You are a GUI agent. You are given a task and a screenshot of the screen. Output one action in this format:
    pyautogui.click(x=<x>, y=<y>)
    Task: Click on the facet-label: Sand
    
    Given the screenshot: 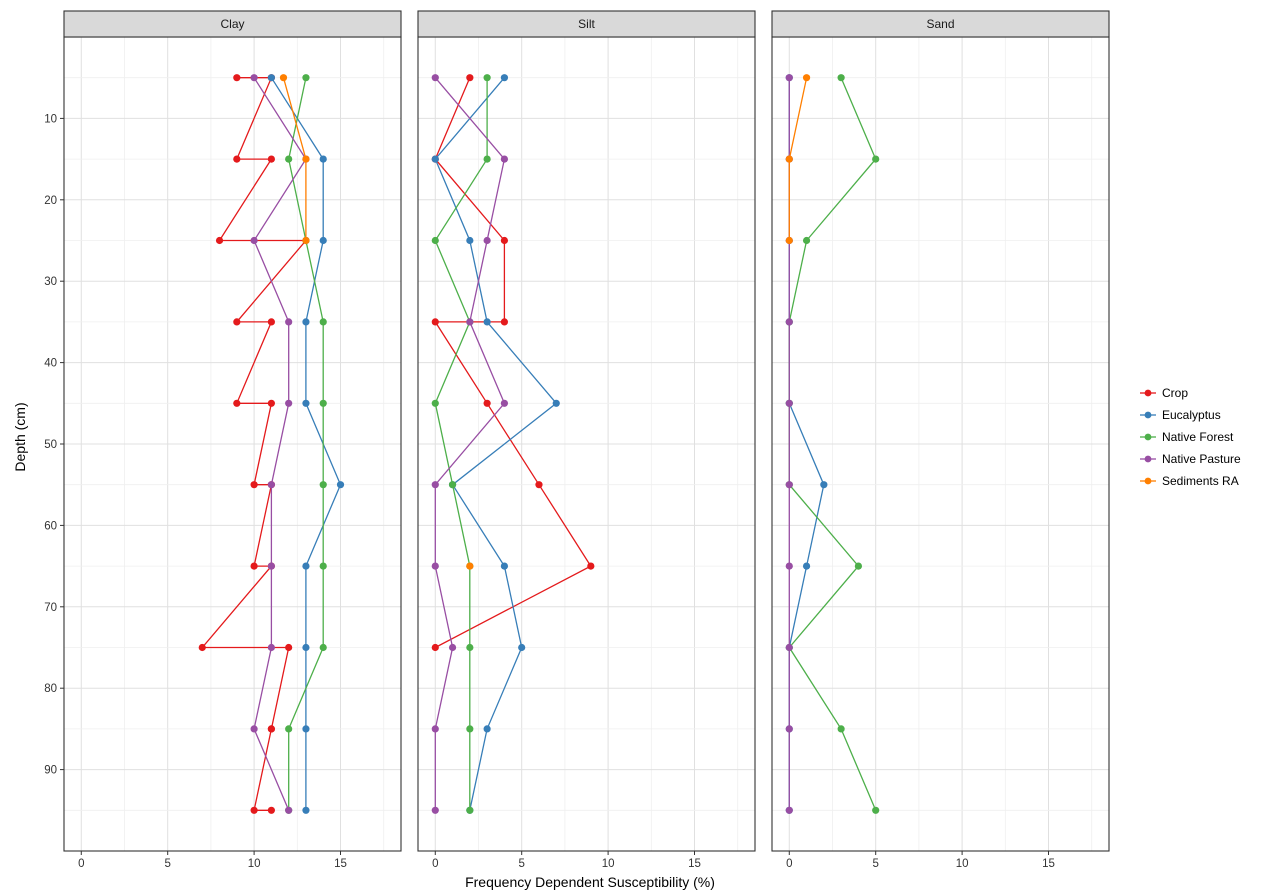 What is the action you would take?
    pyautogui.click(x=940, y=24)
    